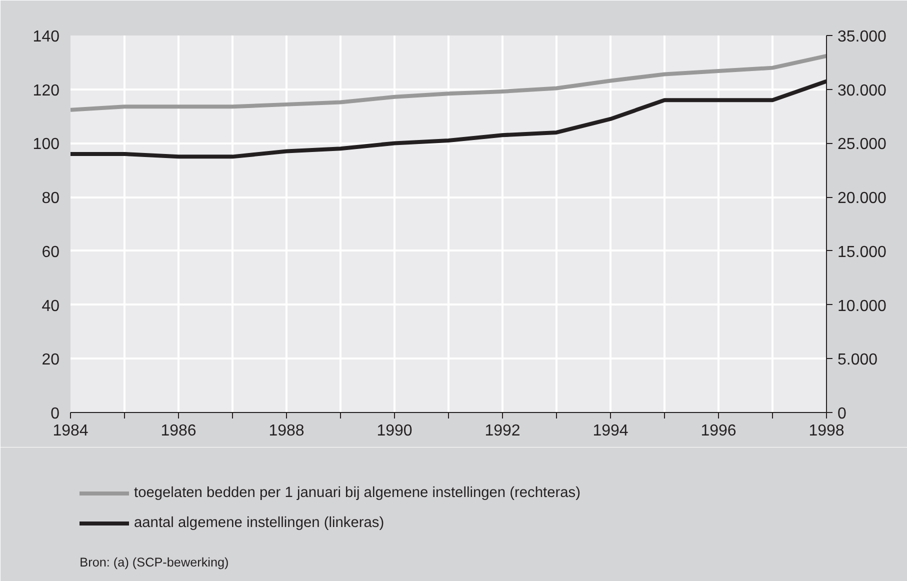 This screenshot has height=581, width=907. Describe the element at coordinates (51, 360) in the screenshot. I see `y-tick-label: 20` at that location.